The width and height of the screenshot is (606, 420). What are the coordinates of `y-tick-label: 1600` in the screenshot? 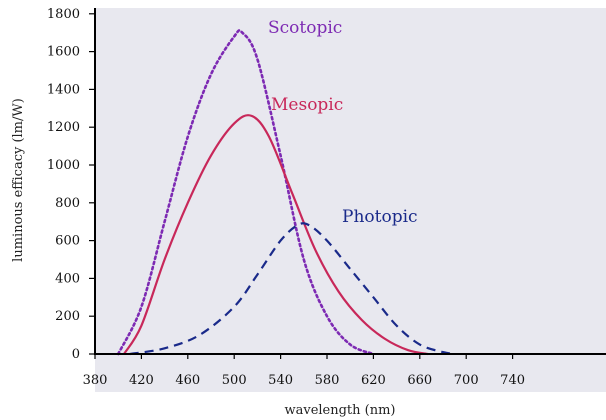 It's located at (63, 52).